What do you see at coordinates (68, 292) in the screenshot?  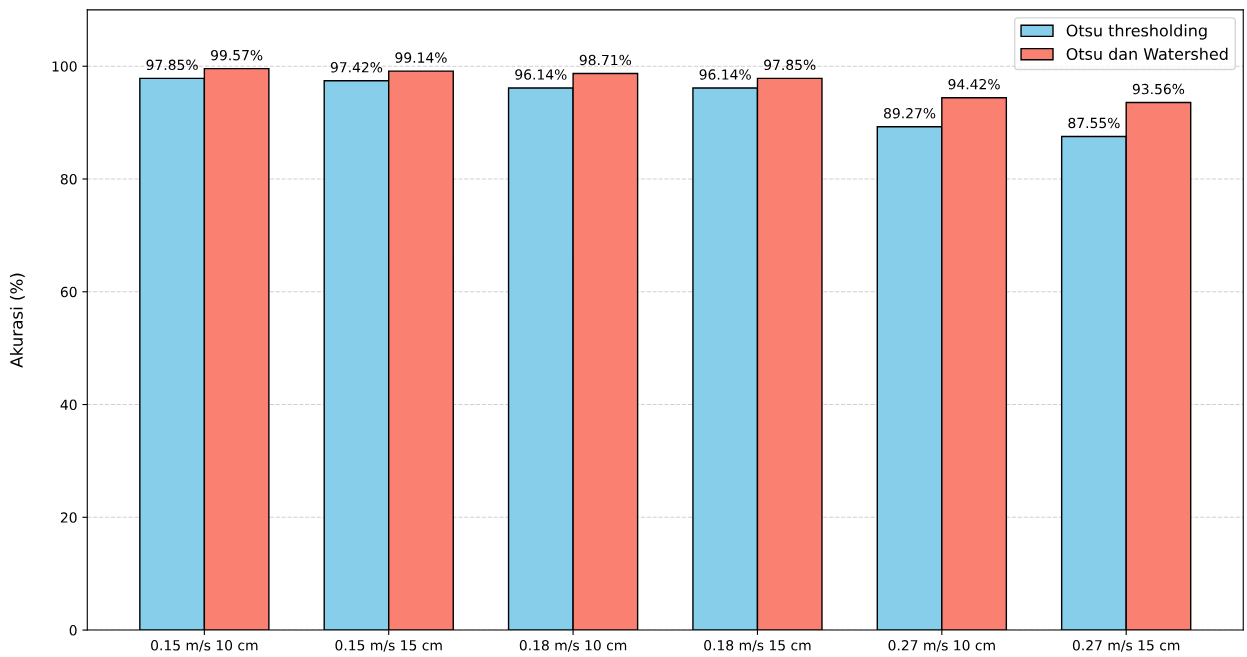 I see `y-tick-label: 60` at bounding box center [68, 292].